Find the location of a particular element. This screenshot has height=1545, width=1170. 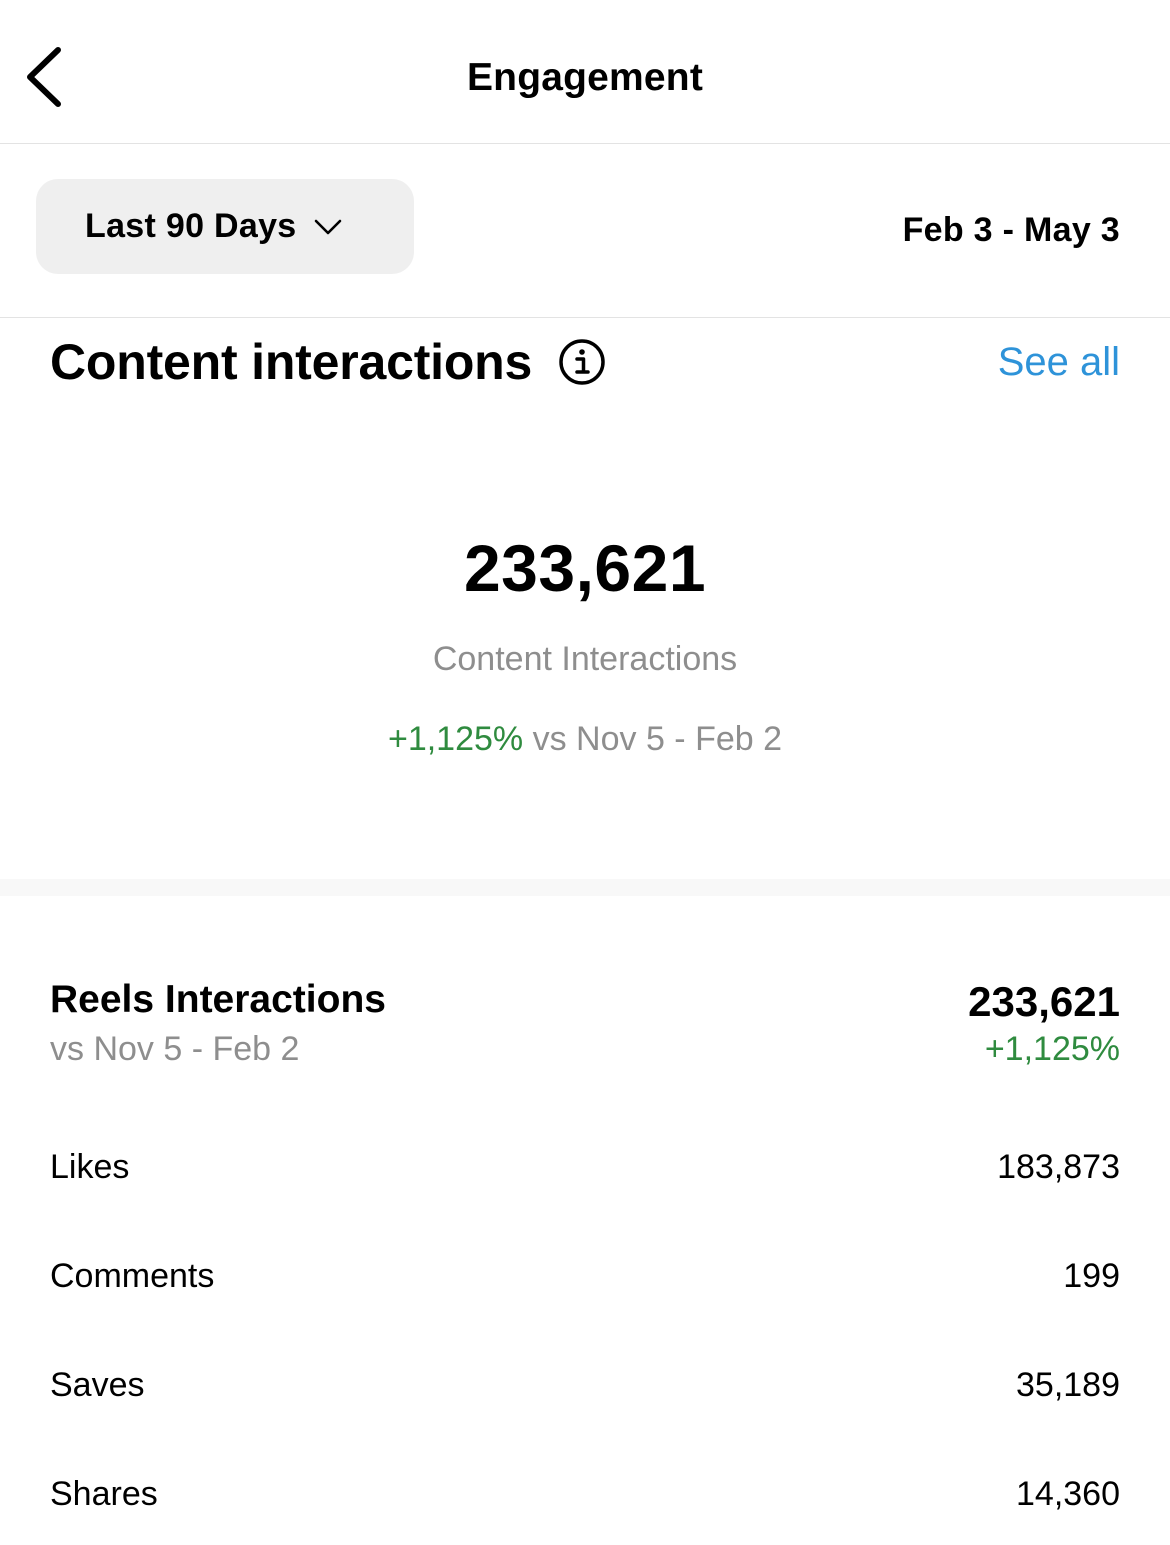

chevron-down-icon is located at coordinates (327, 226).